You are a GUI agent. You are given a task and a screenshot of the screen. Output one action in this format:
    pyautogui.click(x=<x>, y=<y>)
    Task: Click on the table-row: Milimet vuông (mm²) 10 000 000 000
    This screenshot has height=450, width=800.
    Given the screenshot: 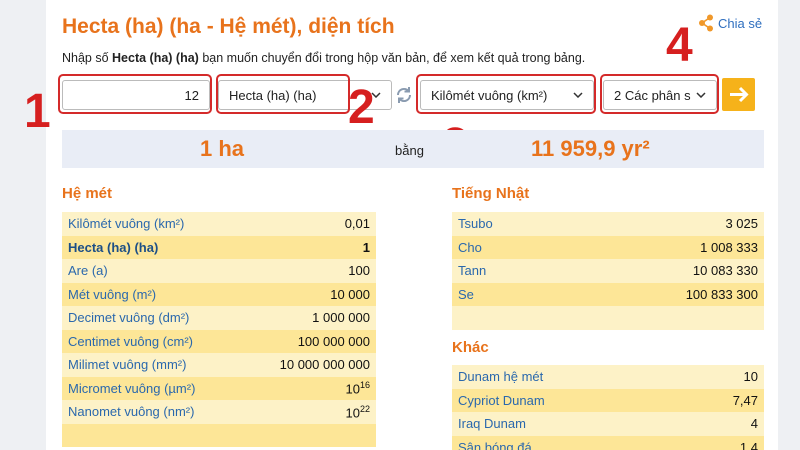 What is the action you would take?
    pyautogui.click(x=219, y=365)
    